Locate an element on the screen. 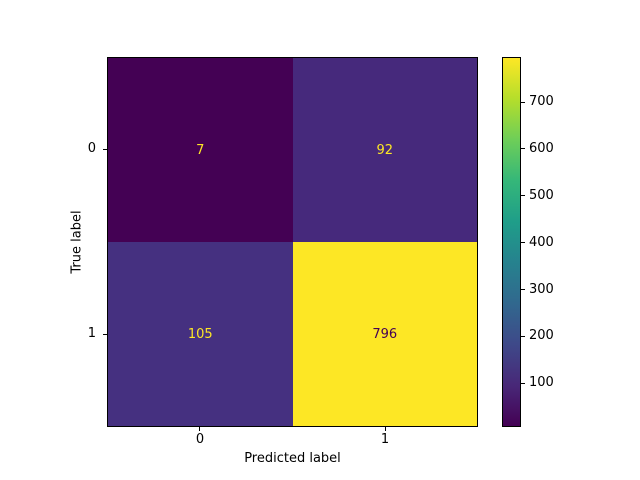 This screenshot has height=480, width=640. colorbar-tick-label: 700 is located at coordinates (541, 101).